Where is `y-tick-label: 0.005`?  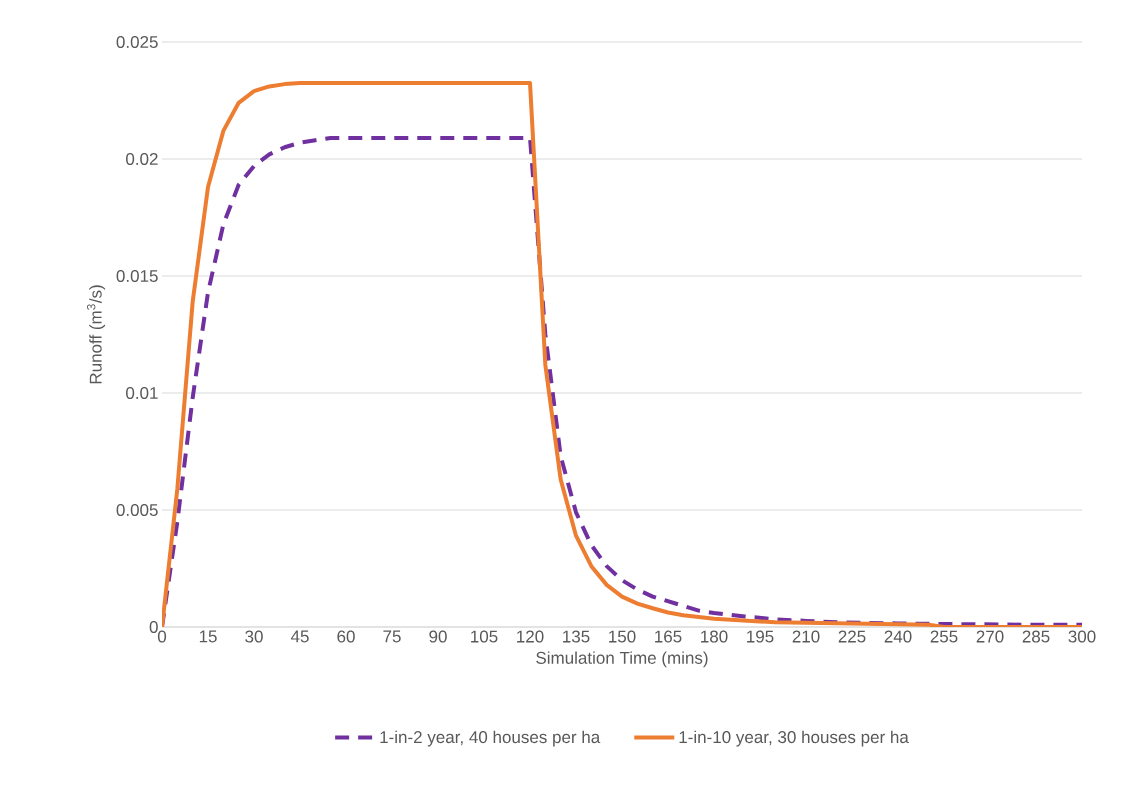 y-tick-label: 0.005 is located at coordinates (137, 510).